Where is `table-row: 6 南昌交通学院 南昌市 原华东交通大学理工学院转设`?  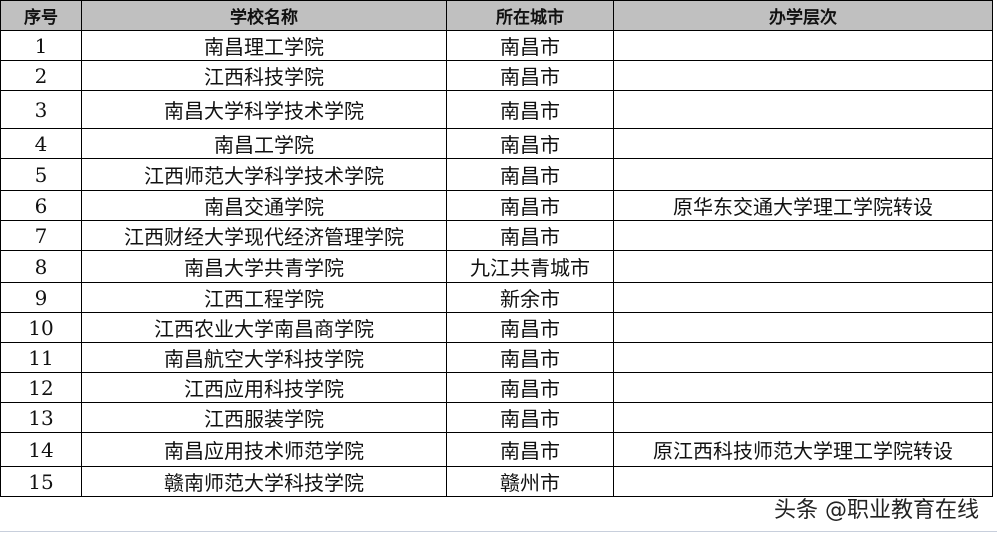 table-row: 6 南昌交通学院 南昌市 原华东交通大学理工学院转设 is located at coordinates (496, 205).